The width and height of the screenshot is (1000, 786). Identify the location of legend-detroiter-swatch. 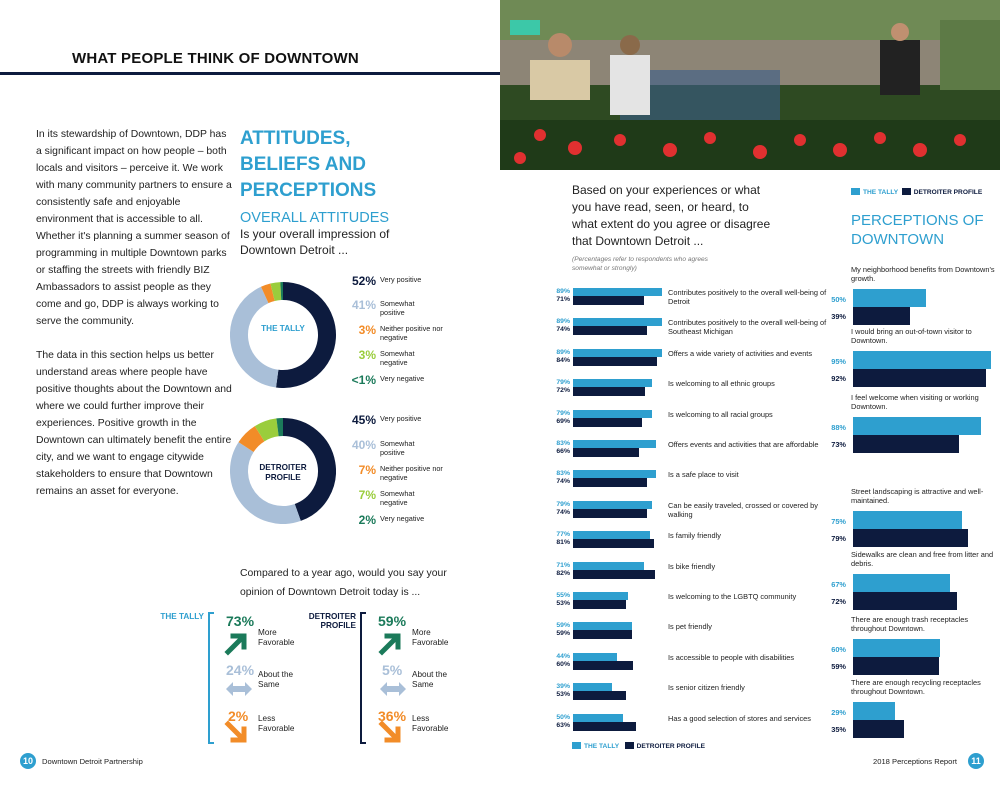
(629, 745).